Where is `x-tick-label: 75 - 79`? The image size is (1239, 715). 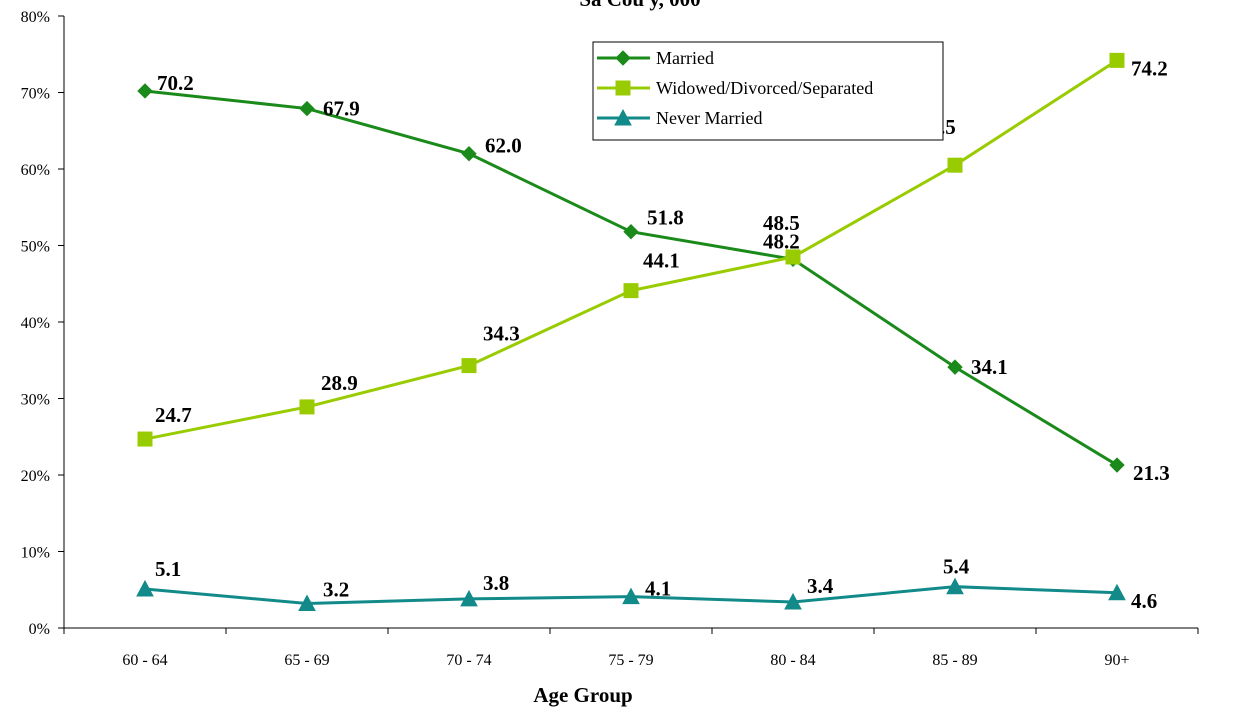 x-tick-label: 75 - 79 is located at coordinates (630, 660).